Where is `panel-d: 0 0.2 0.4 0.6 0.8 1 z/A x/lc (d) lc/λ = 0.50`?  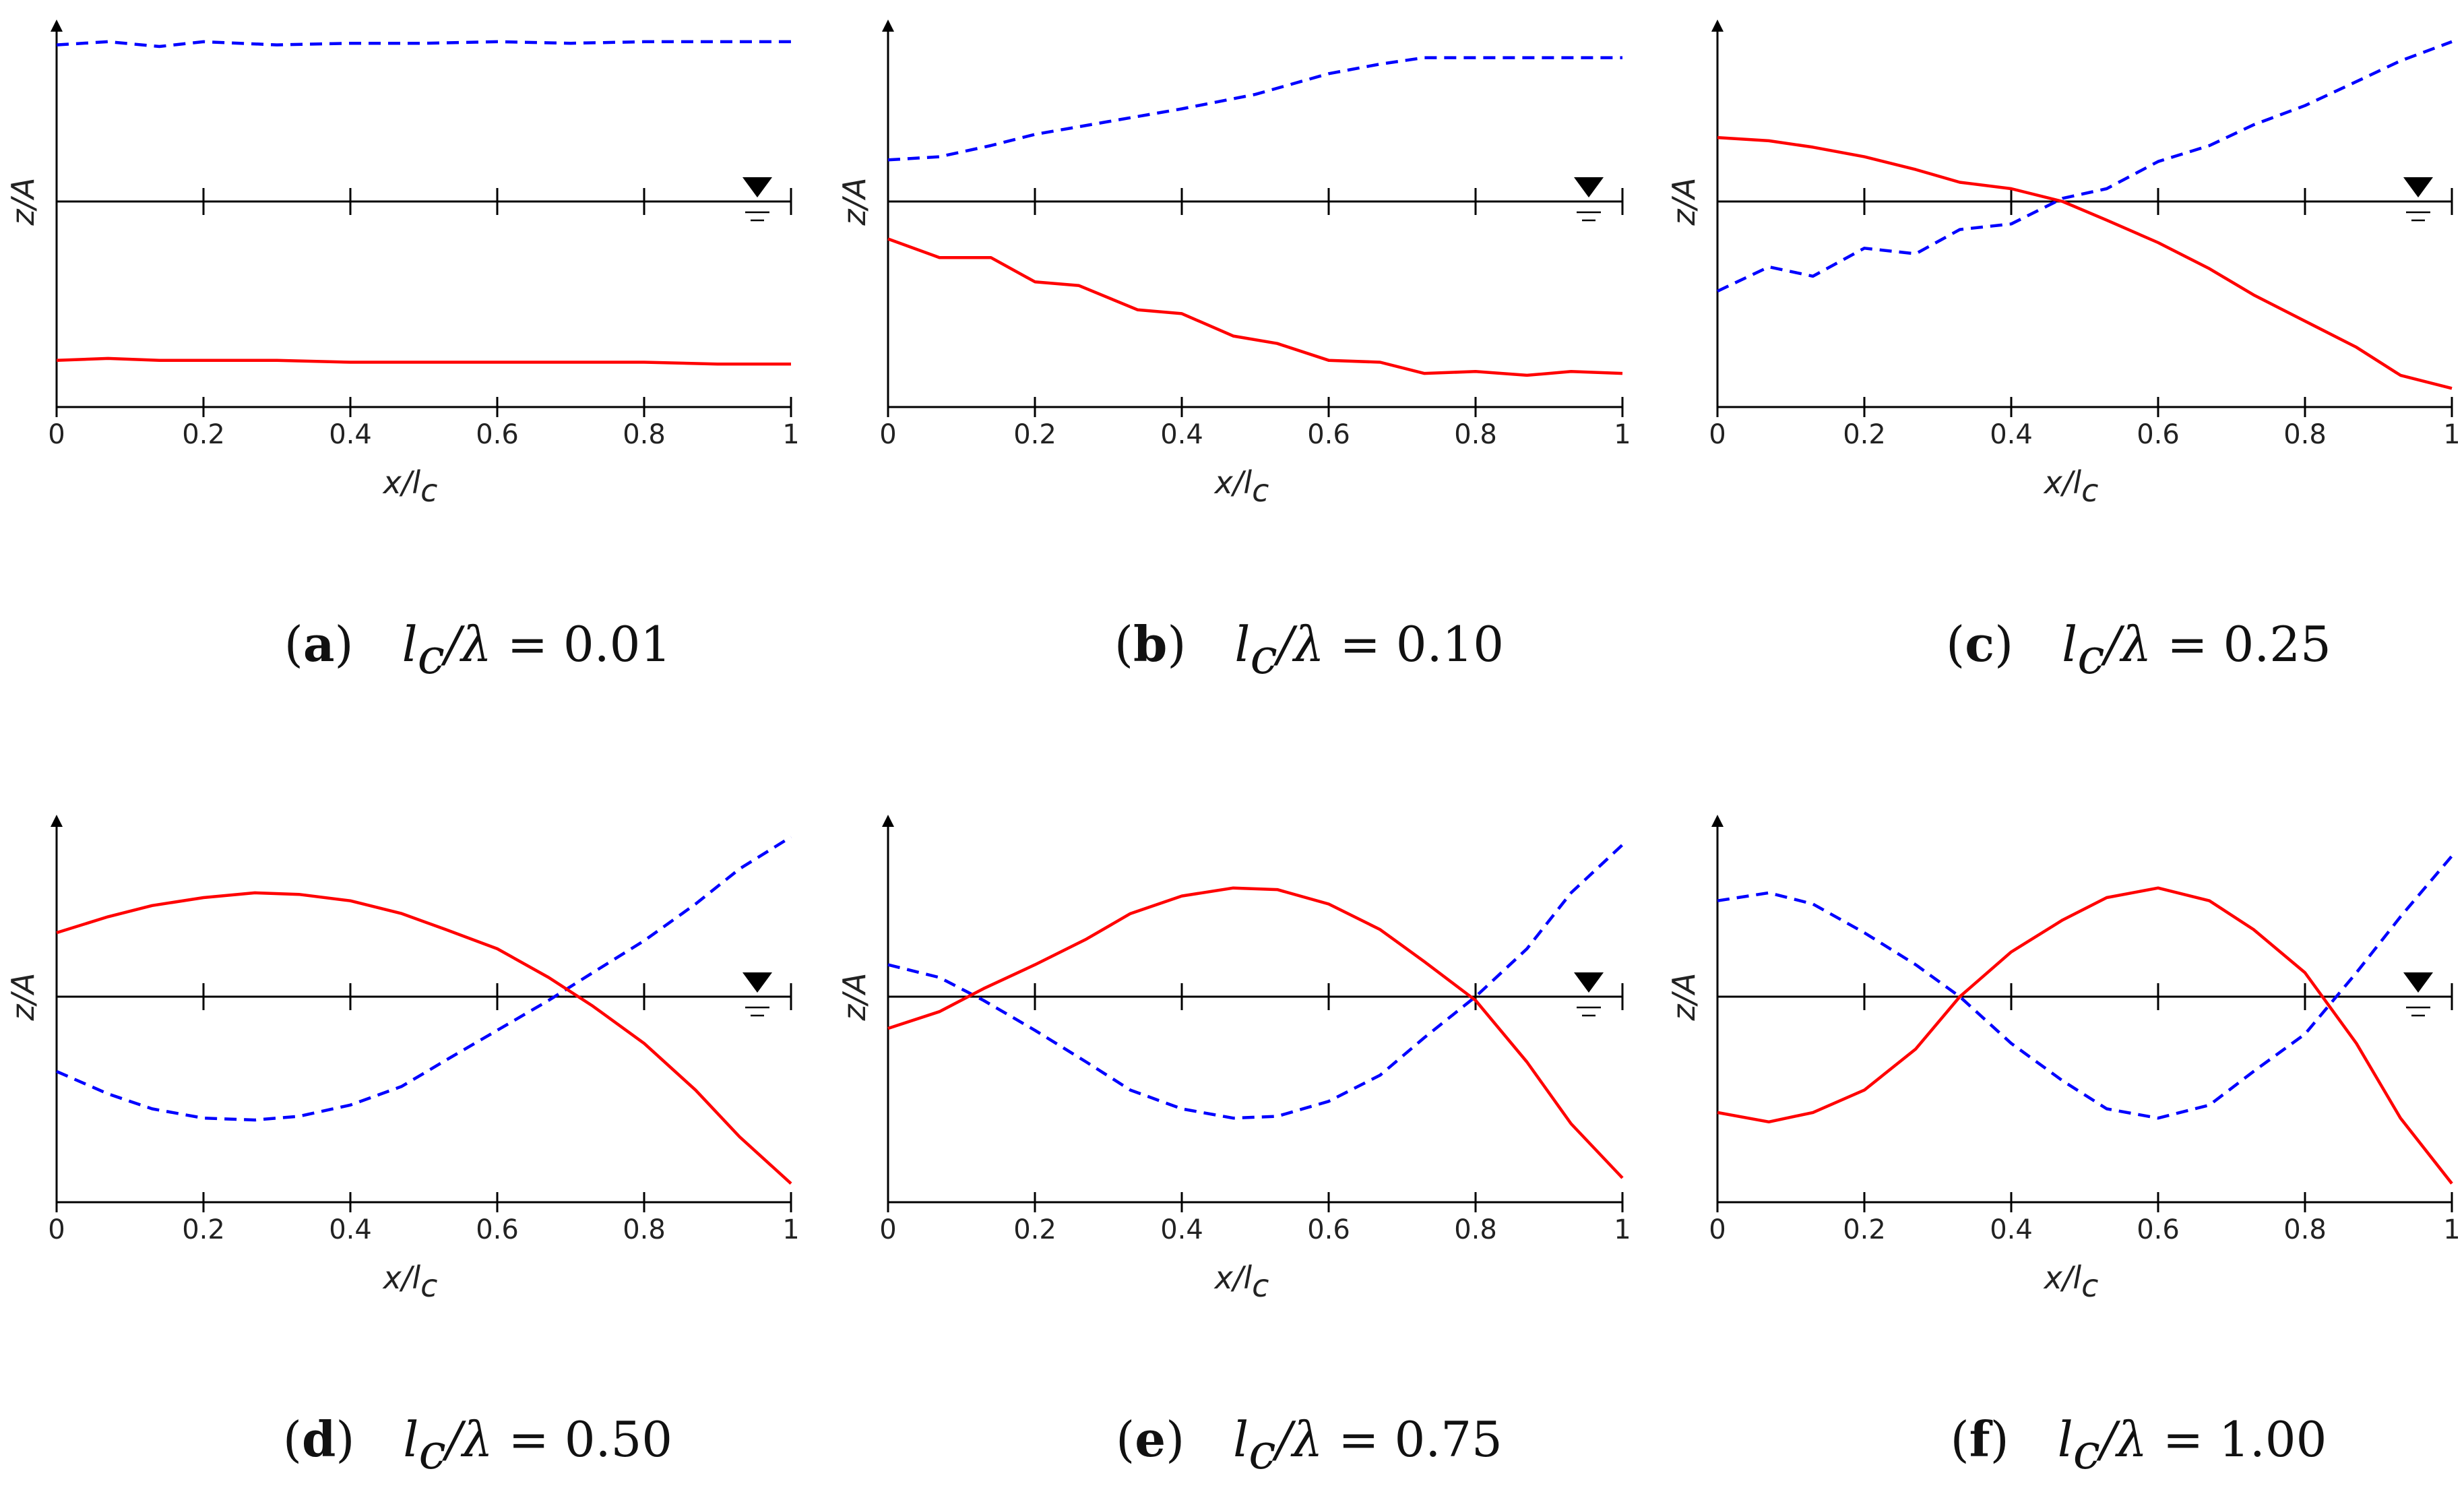
panel-d: 0 0.2 0.4 0.6 0.8 1 z/A x/lc (d) lc/λ = 0.50 is located at coordinates (402, 1147).